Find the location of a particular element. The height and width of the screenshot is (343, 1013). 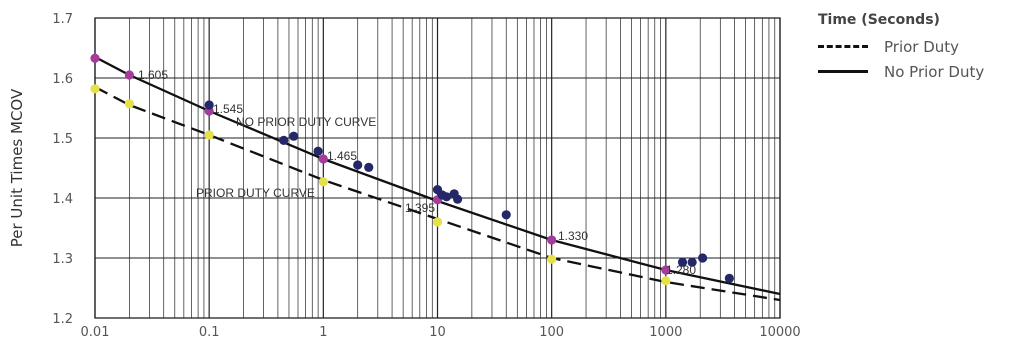

legend-label-prior-duty: Prior Duty is located at coordinates (922, 46).